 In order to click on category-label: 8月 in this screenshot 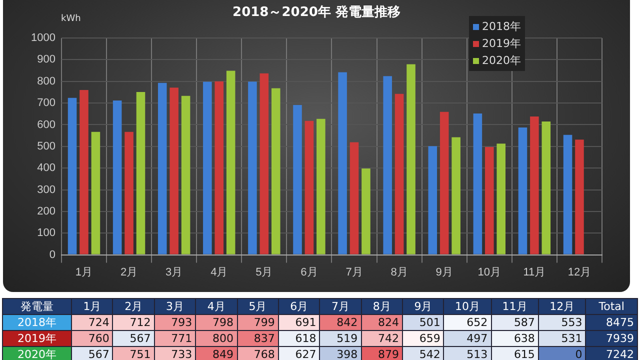, I will do `click(381, 306)`.